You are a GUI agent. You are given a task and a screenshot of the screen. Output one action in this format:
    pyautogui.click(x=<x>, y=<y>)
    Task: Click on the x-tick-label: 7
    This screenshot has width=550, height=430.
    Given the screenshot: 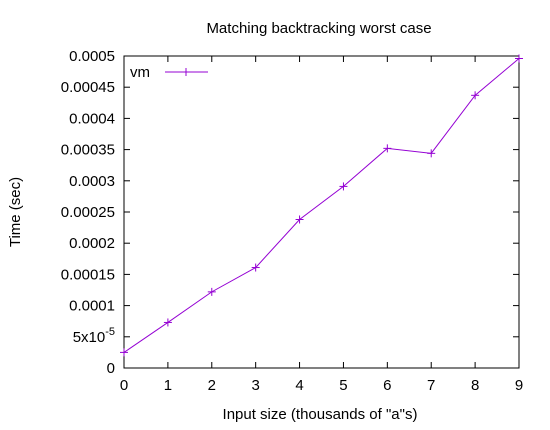 What is the action you would take?
    pyautogui.click(x=431, y=385)
    